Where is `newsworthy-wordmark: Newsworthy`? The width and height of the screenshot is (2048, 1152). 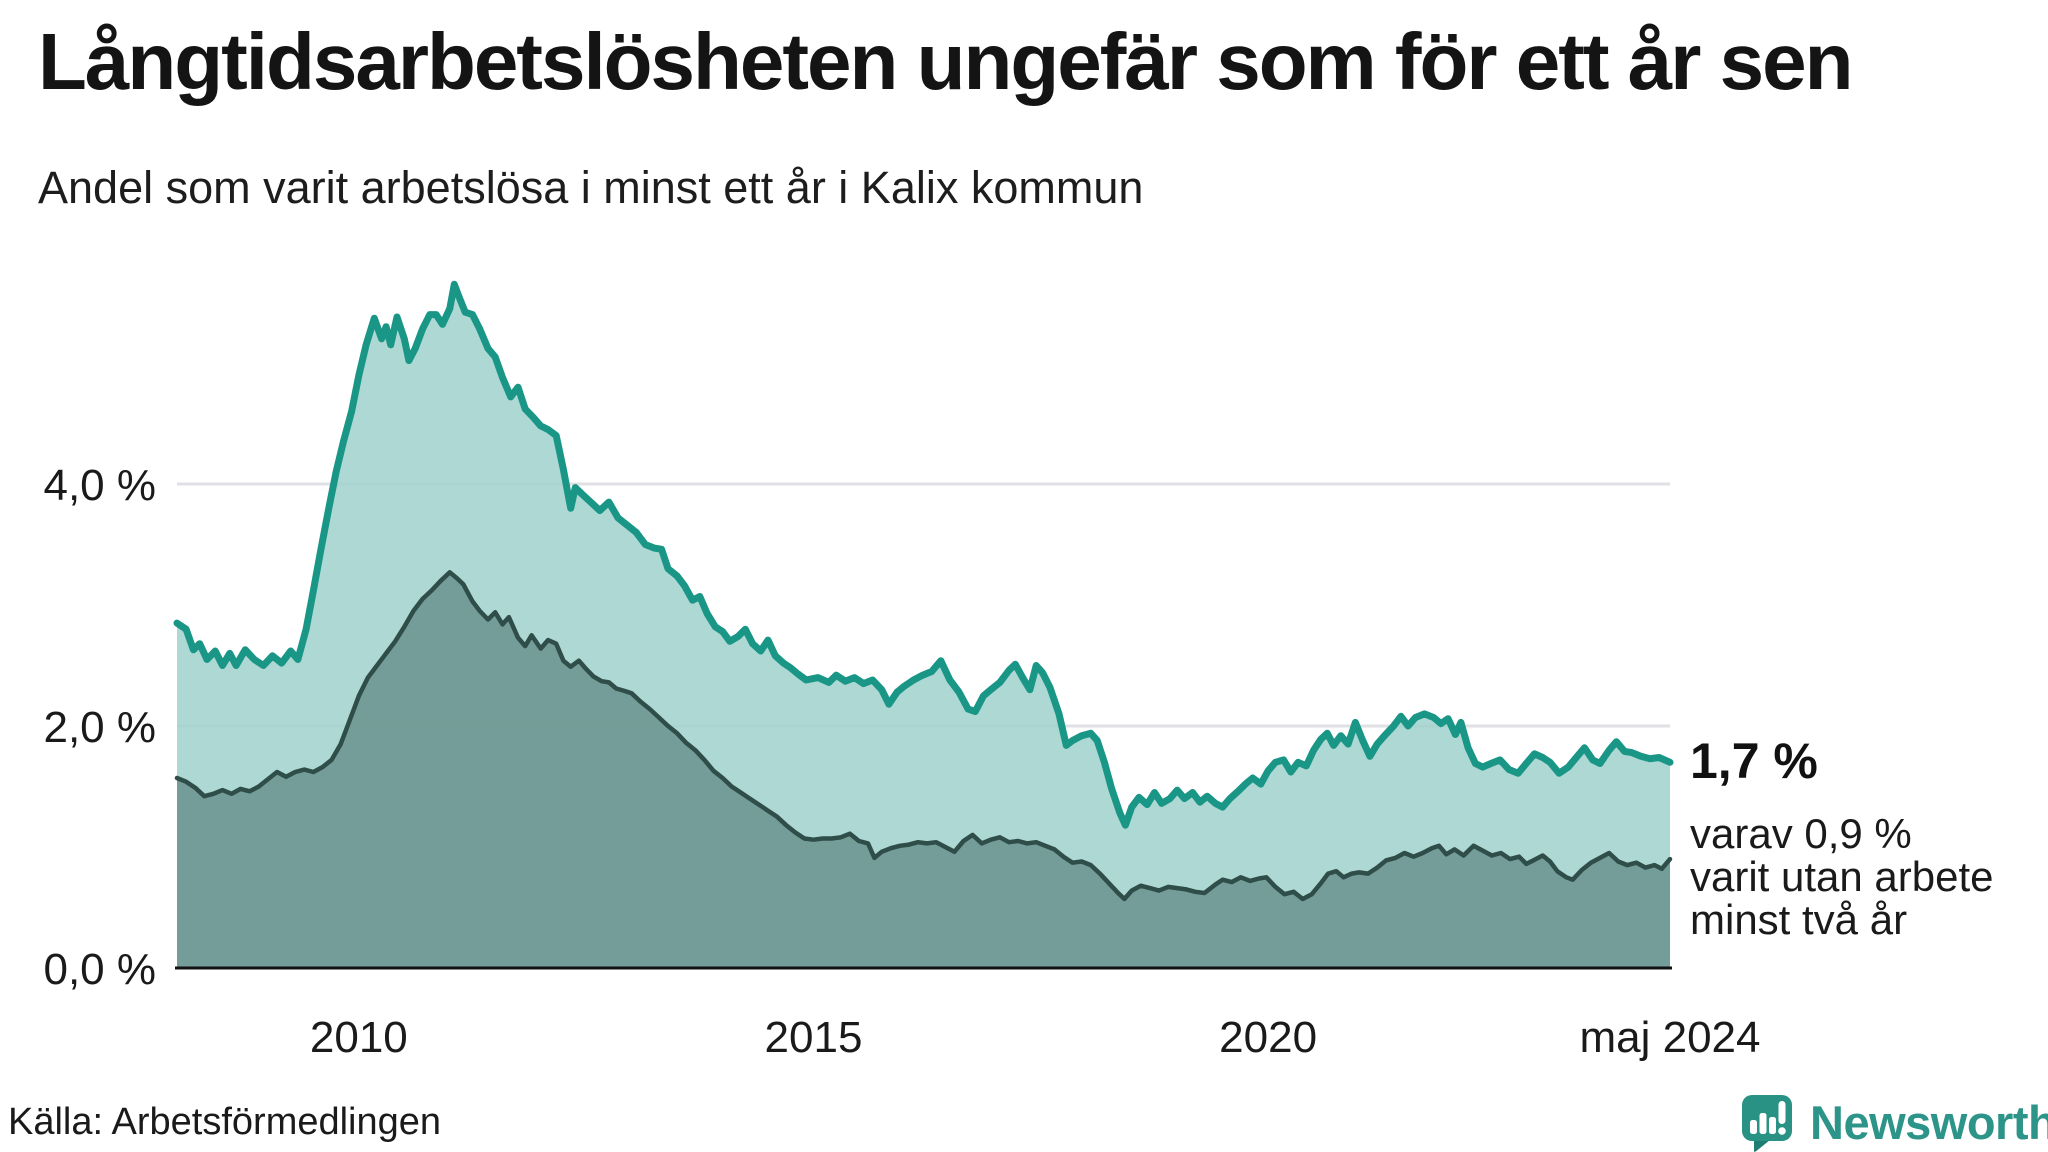 newsworthy-wordmark: Newsworthy is located at coordinates (1929, 1122).